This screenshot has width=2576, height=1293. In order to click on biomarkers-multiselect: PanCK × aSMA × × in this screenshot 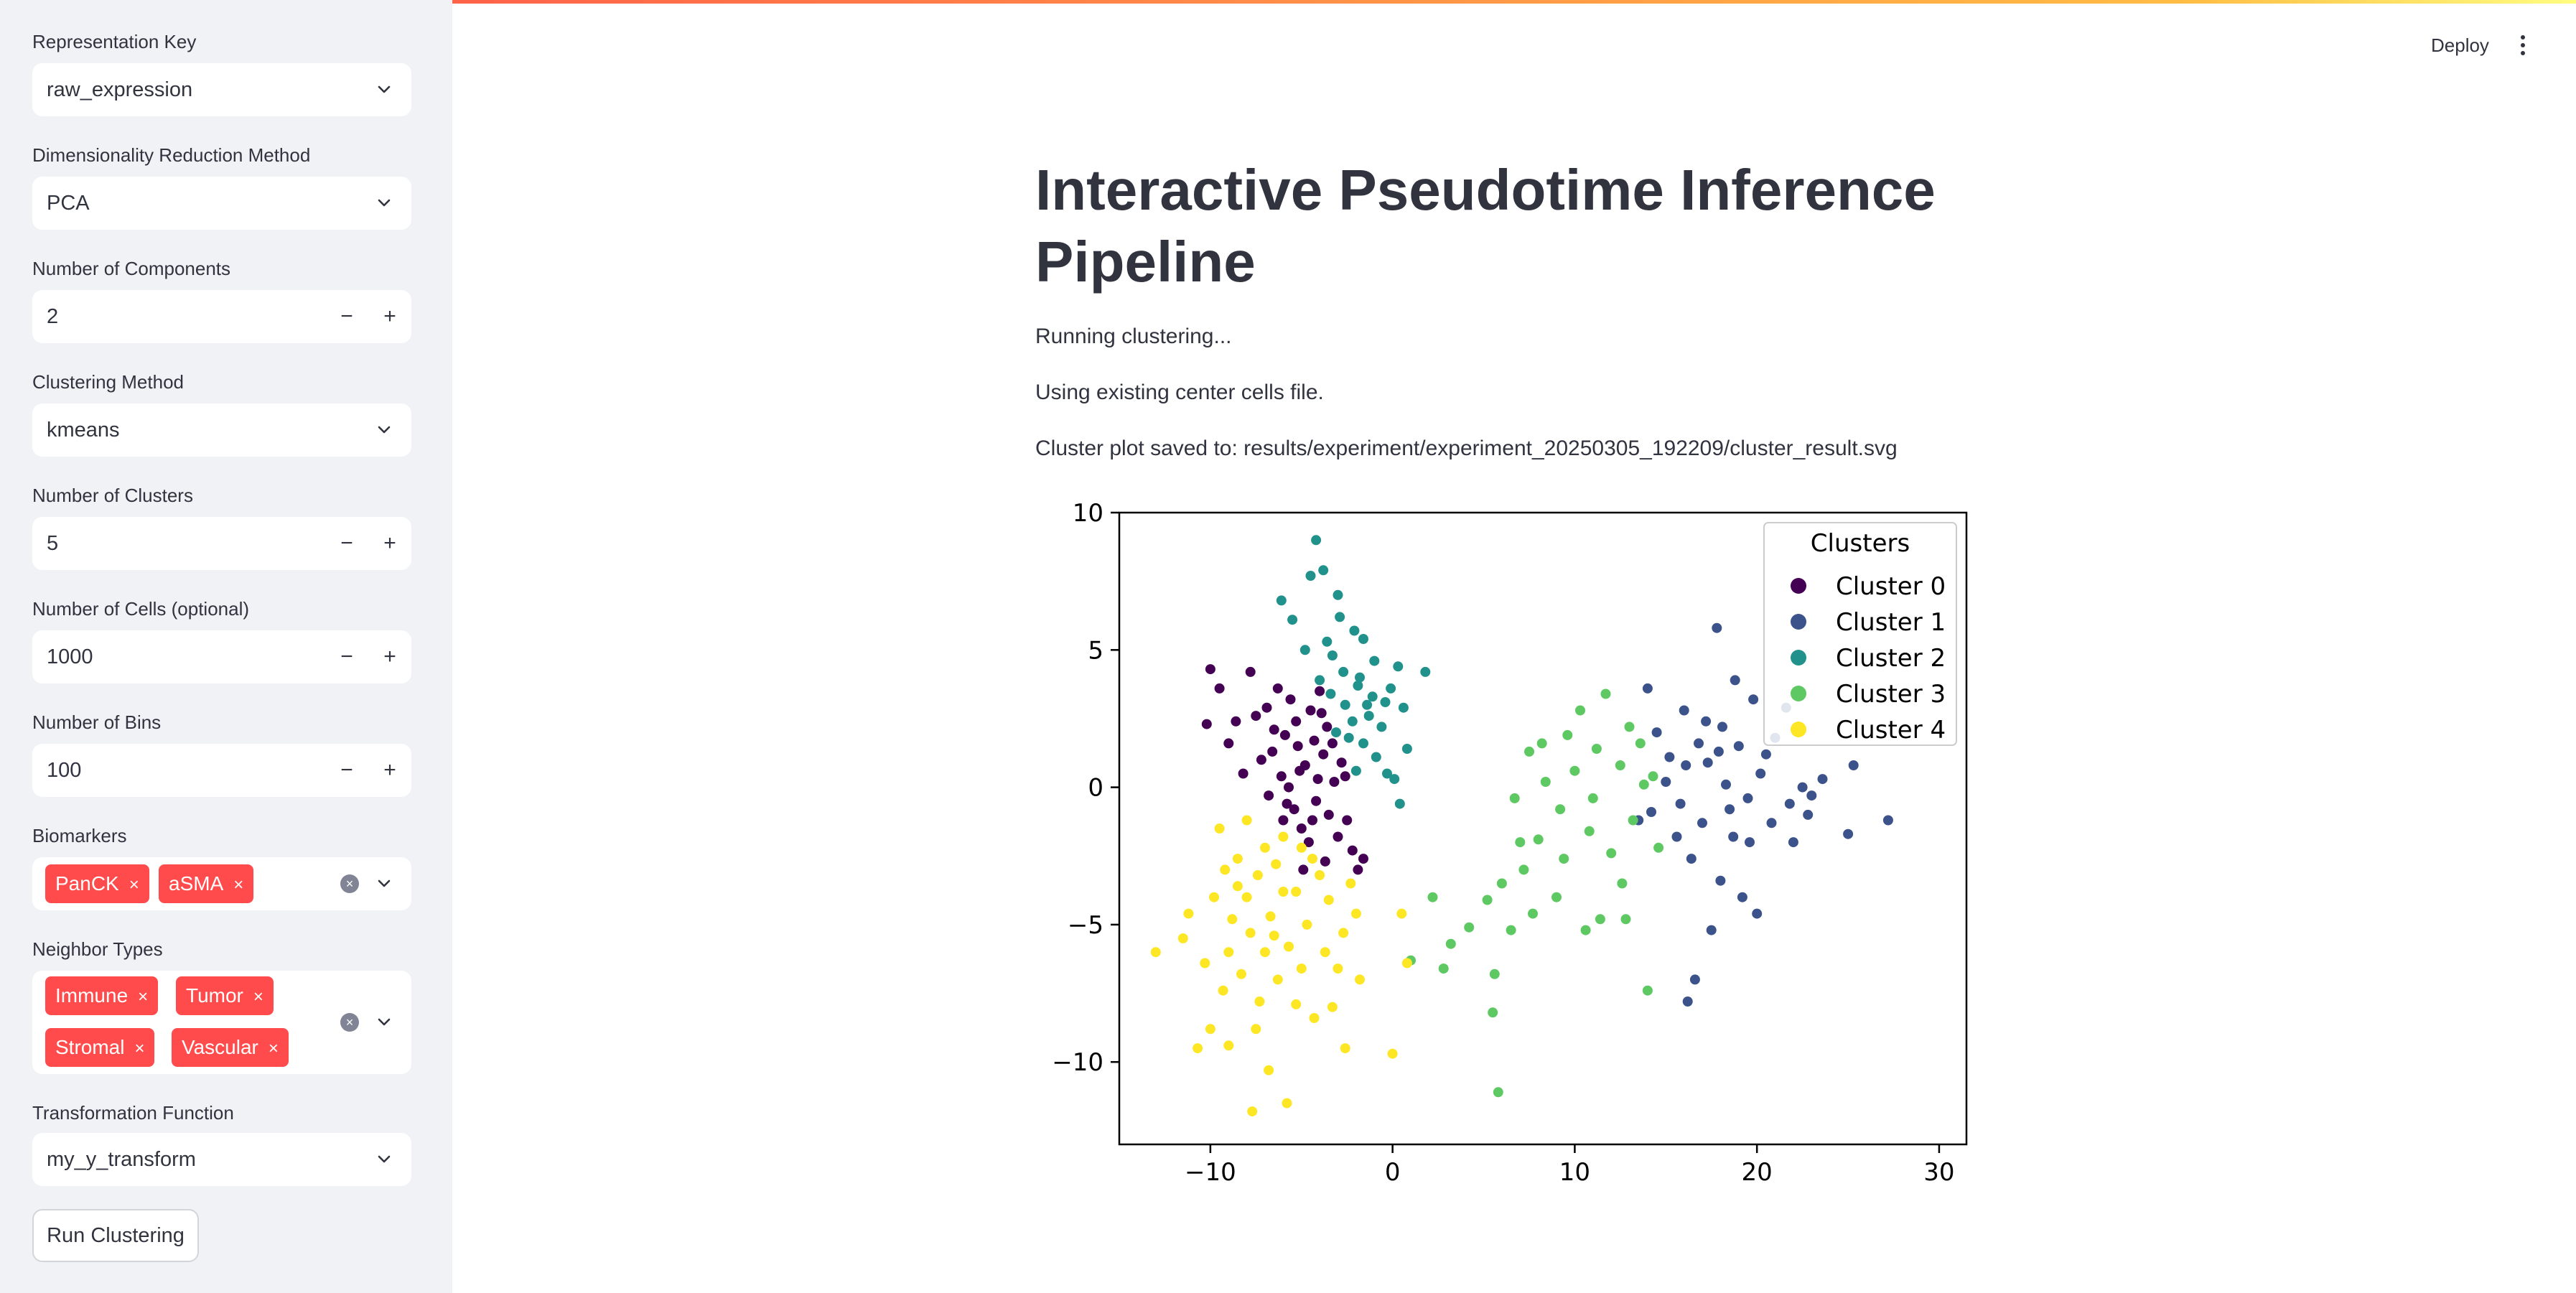, I will do `click(221, 883)`.